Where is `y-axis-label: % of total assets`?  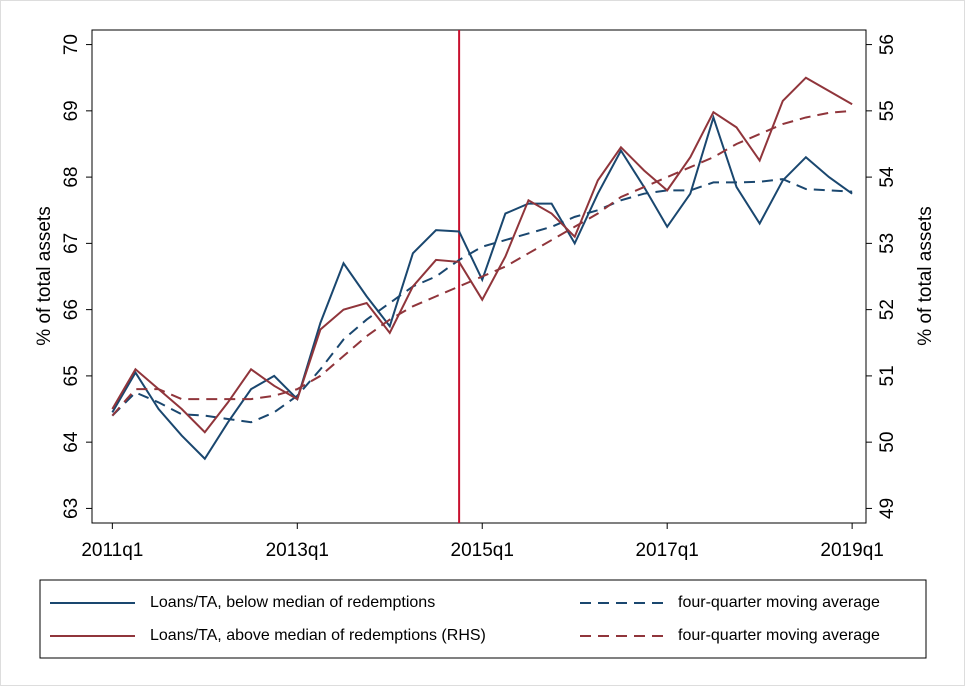 y-axis-label: % of total assets is located at coordinates (44, 275).